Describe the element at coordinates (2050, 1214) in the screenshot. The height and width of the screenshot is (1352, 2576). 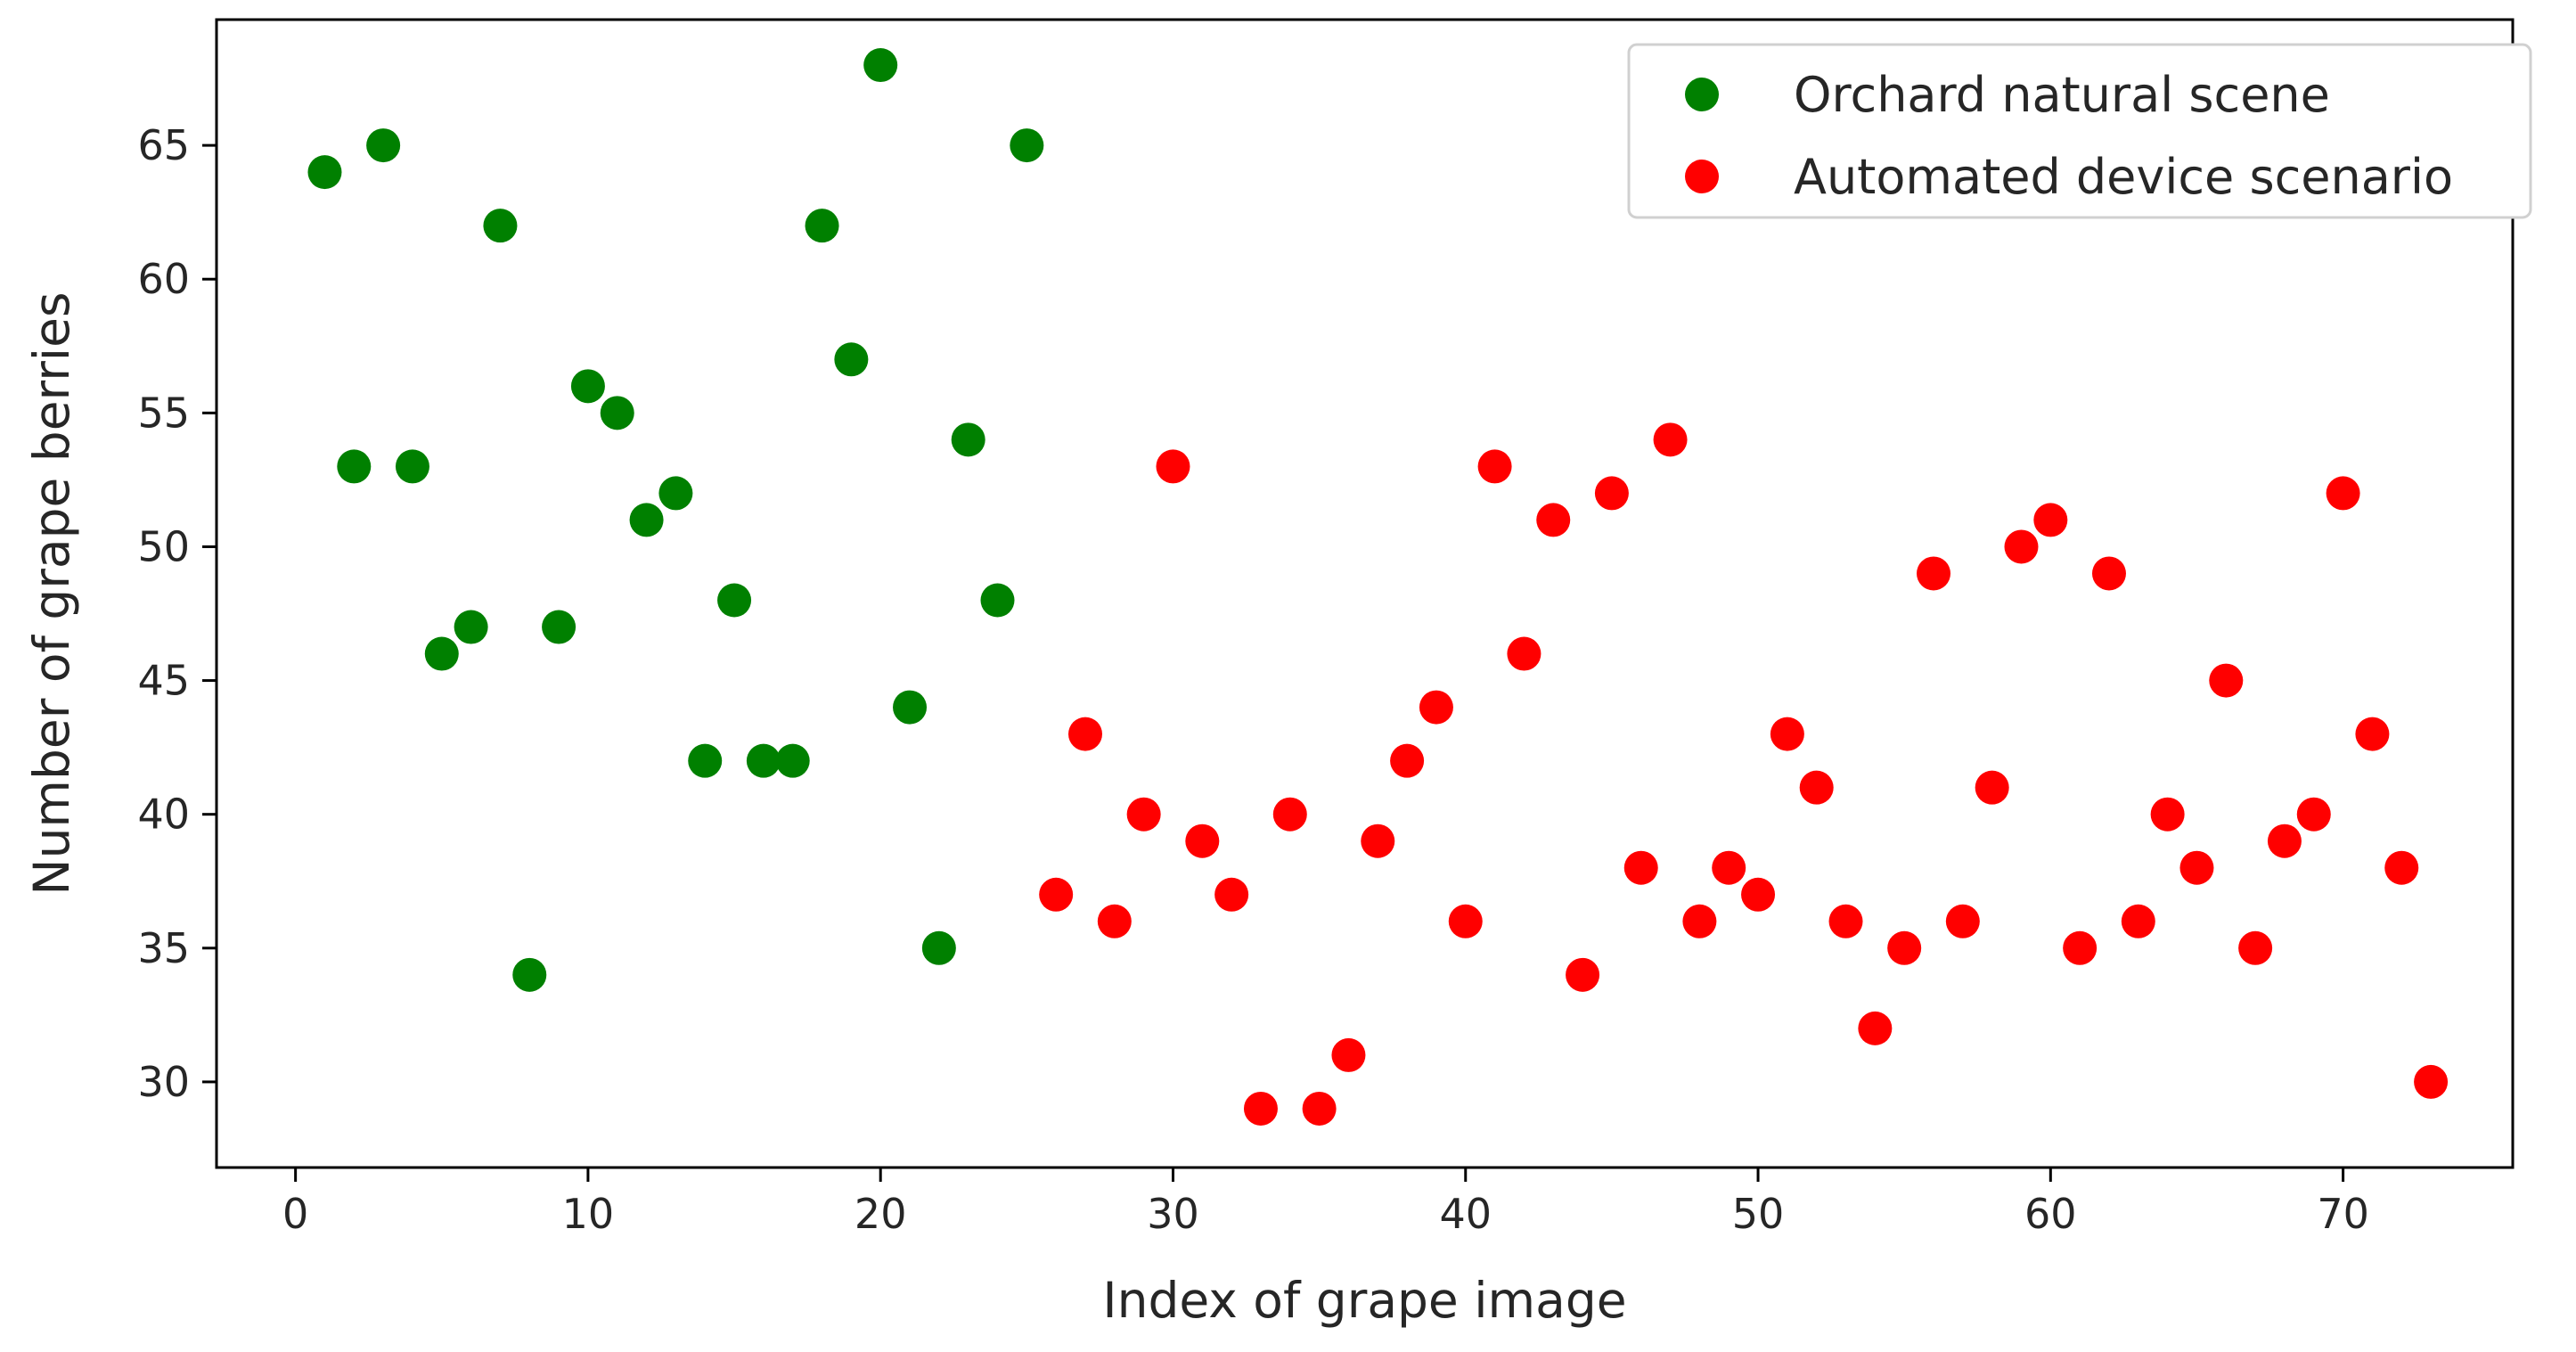
I see `x-tick-label: 60` at that location.